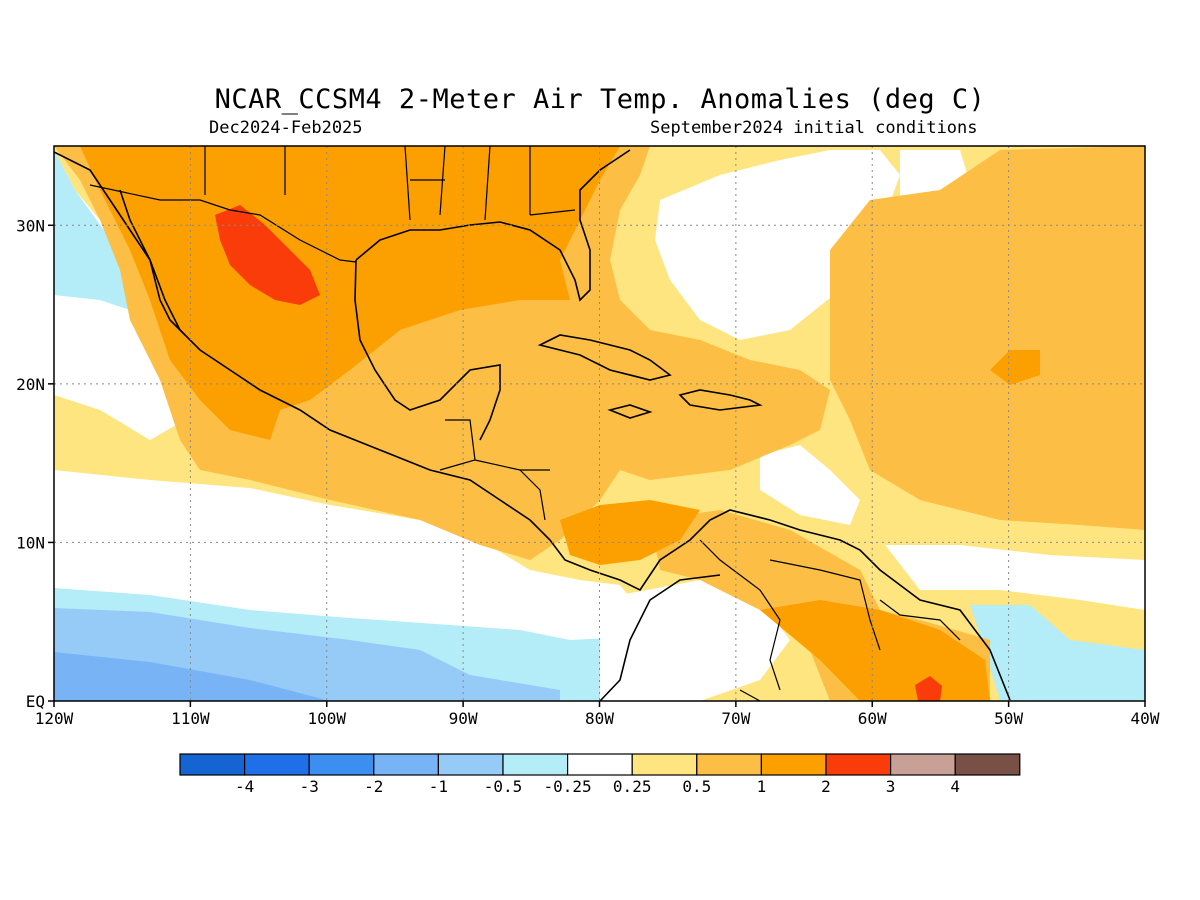 The height and width of the screenshot is (900, 1200). What do you see at coordinates (814, 128) in the screenshot?
I see `initial-conditions: September2024 initial conditions` at bounding box center [814, 128].